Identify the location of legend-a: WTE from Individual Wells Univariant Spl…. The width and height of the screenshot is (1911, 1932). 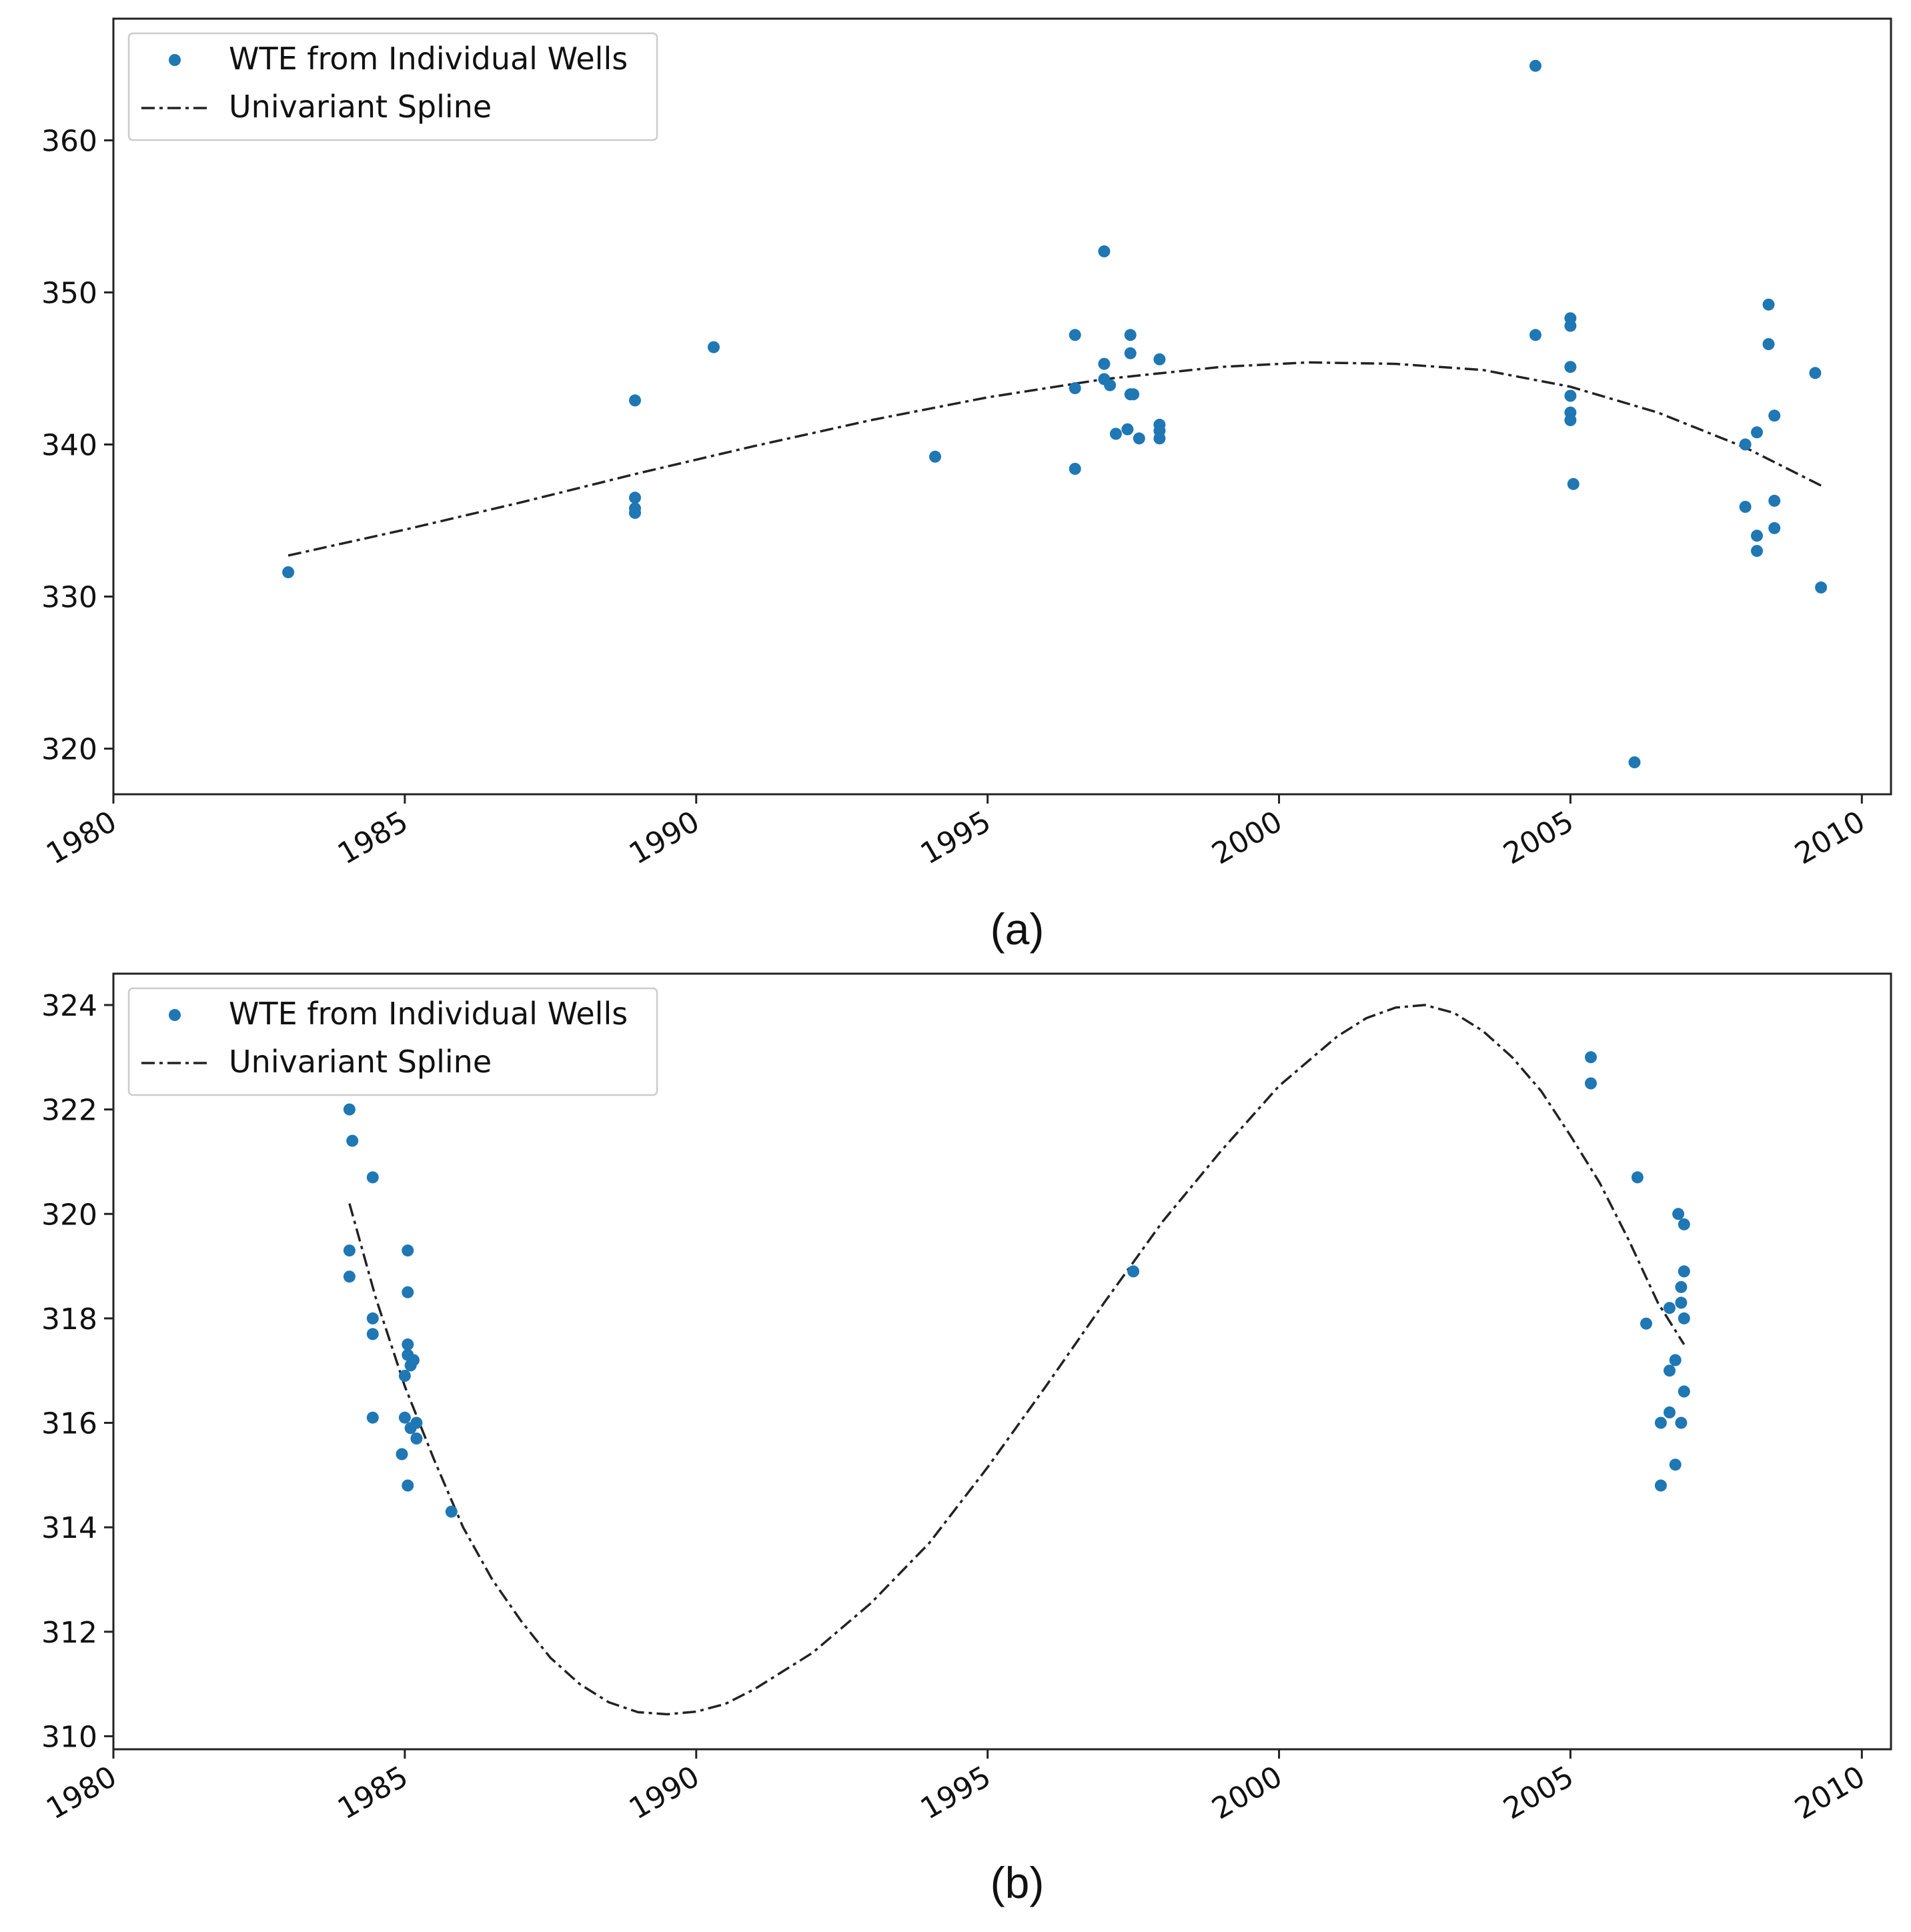
(392, 86).